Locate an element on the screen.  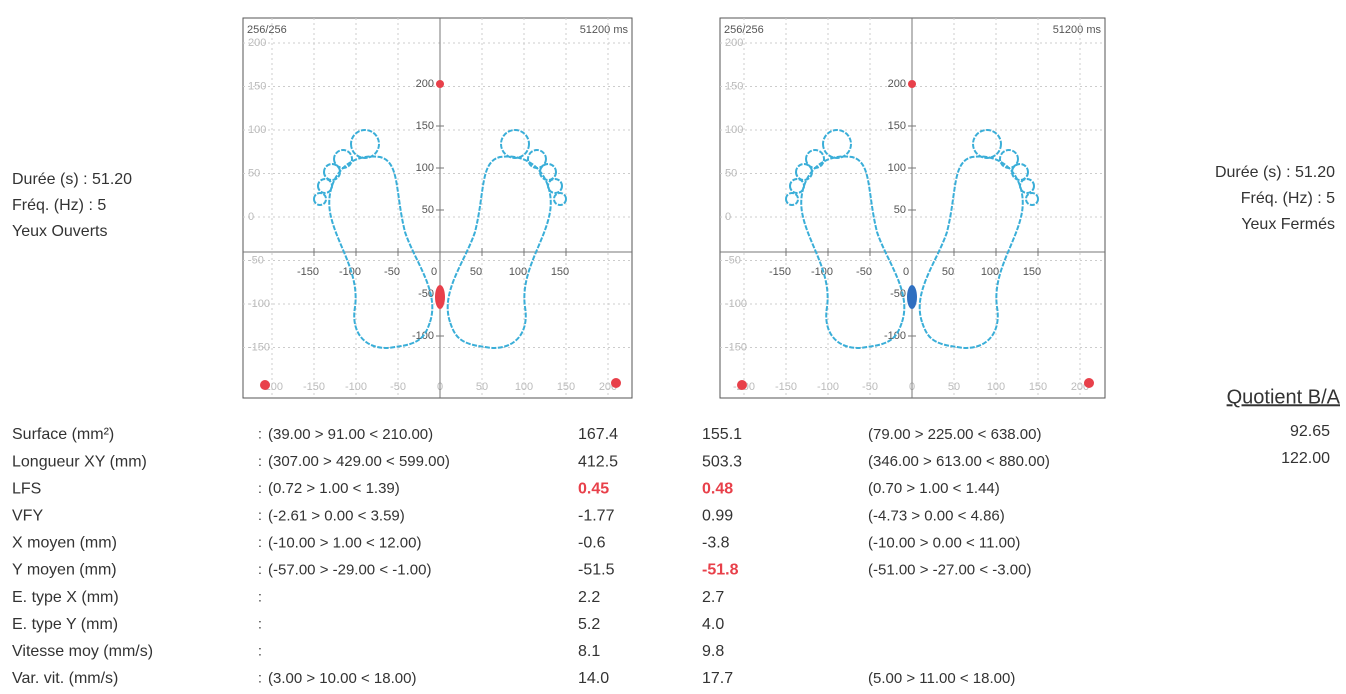
frame-y-label: 100 is located at coordinates (257, 130).